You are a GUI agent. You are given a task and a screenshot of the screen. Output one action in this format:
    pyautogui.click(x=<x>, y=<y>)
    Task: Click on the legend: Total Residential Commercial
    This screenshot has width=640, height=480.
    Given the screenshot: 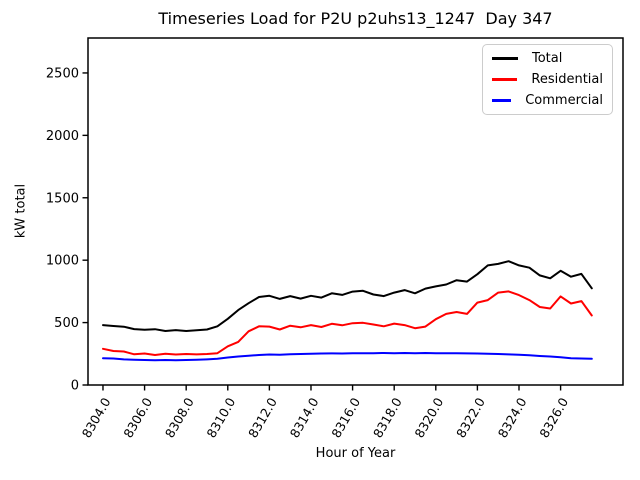 What is the action you would take?
    pyautogui.click(x=547, y=79)
    